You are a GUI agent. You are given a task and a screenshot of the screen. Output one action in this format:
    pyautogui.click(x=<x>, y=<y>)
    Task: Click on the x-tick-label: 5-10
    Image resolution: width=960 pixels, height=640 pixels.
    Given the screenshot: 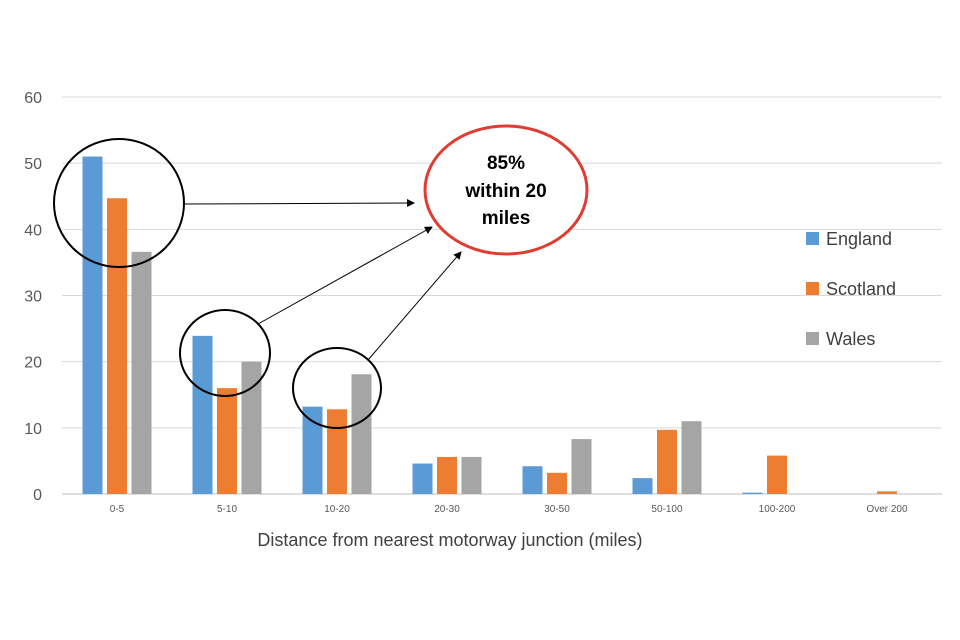 What is the action you would take?
    pyautogui.click(x=227, y=509)
    